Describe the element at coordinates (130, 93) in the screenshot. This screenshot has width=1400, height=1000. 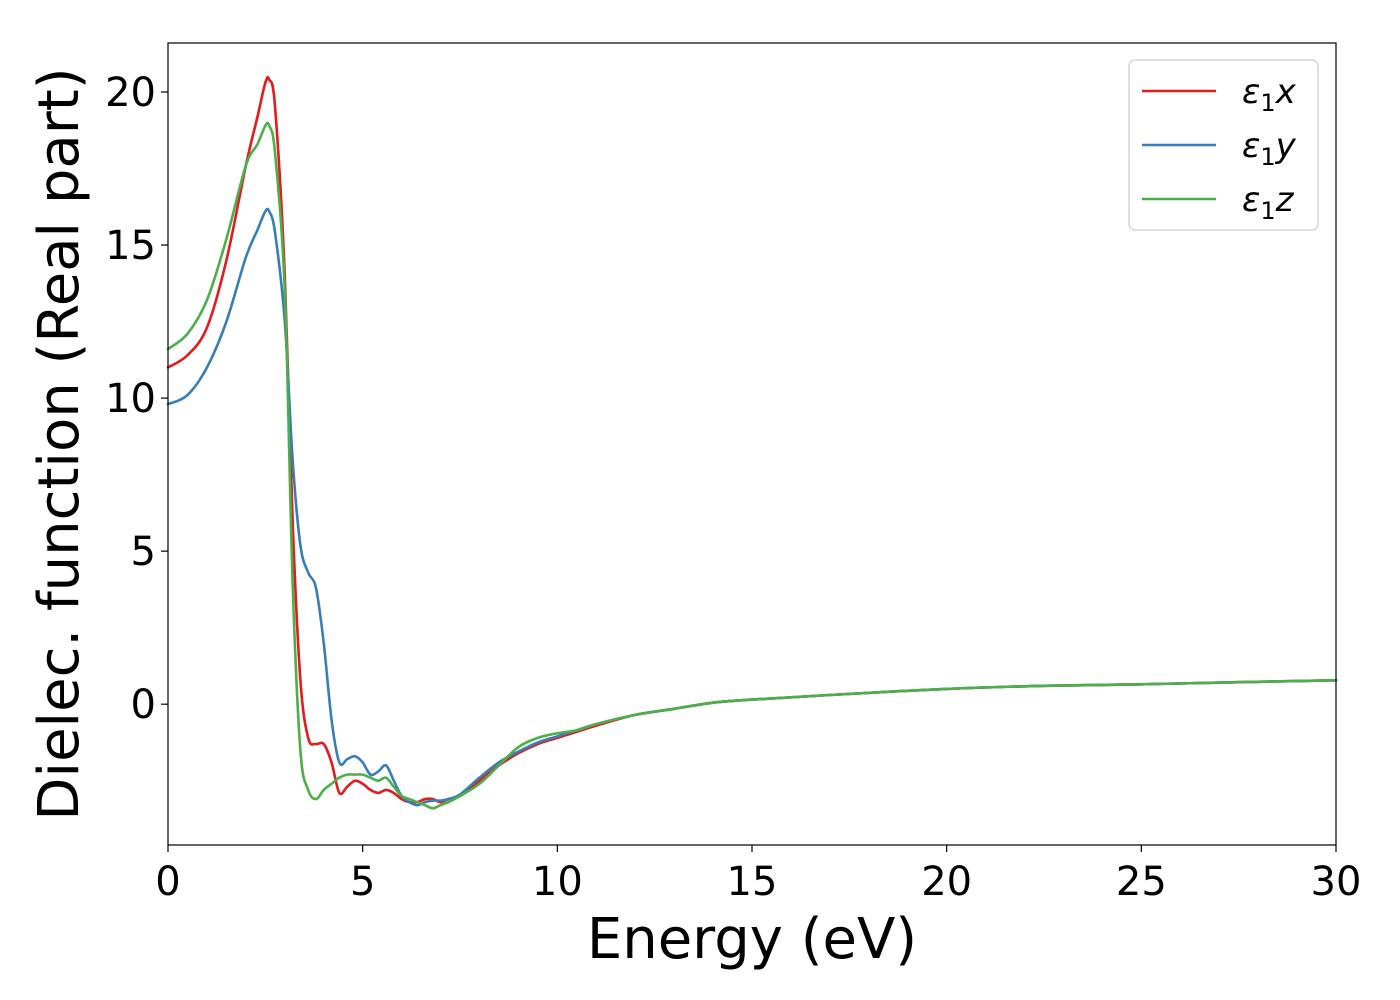
I see `y-tick-label: 20` at that location.